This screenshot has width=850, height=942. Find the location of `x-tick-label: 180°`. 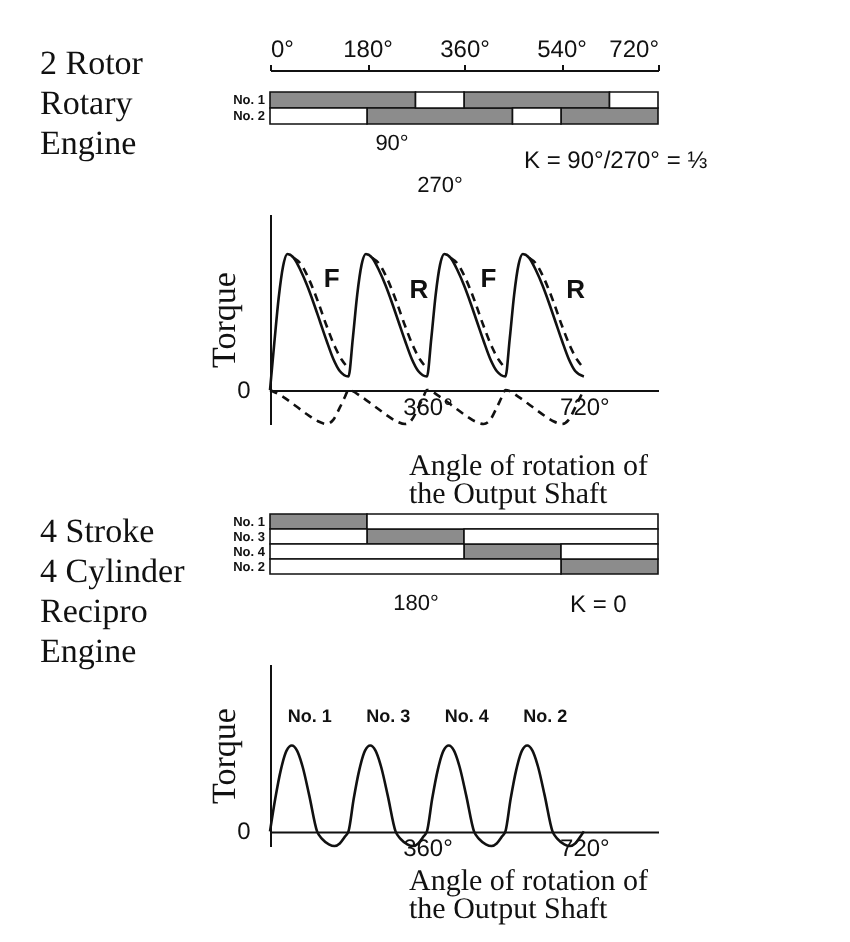

x-tick-label: 180° is located at coordinates (368, 49).